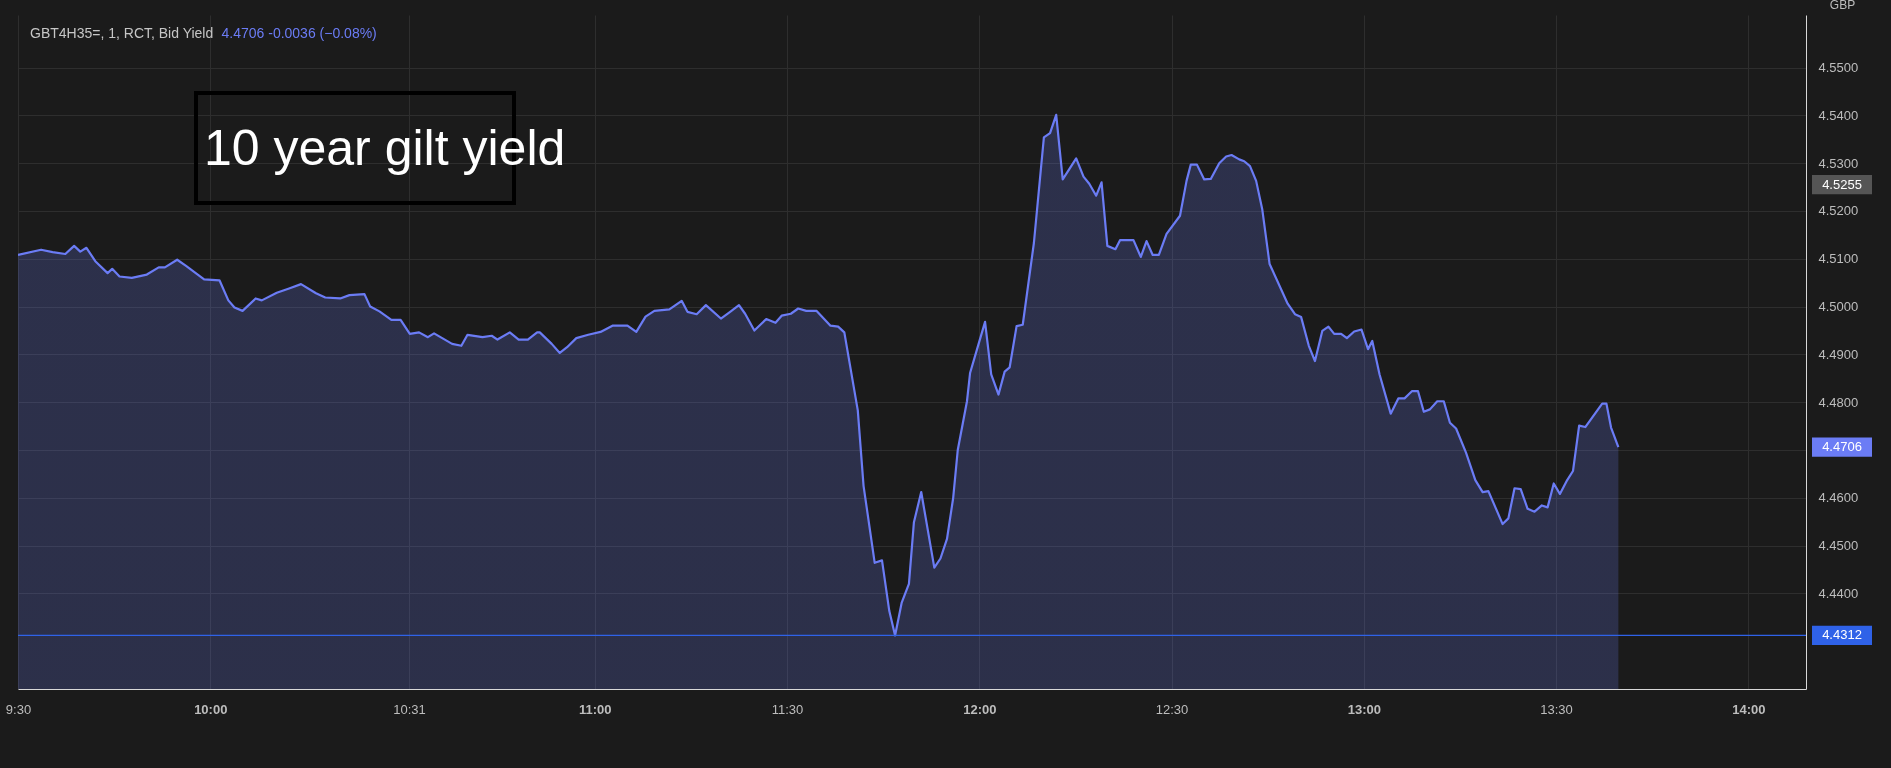 The image size is (1891, 768). What do you see at coordinates (1838, 546) in the screenshot?
I see `y-tick-label: 4.4500` at bounding box center [1838, 546].